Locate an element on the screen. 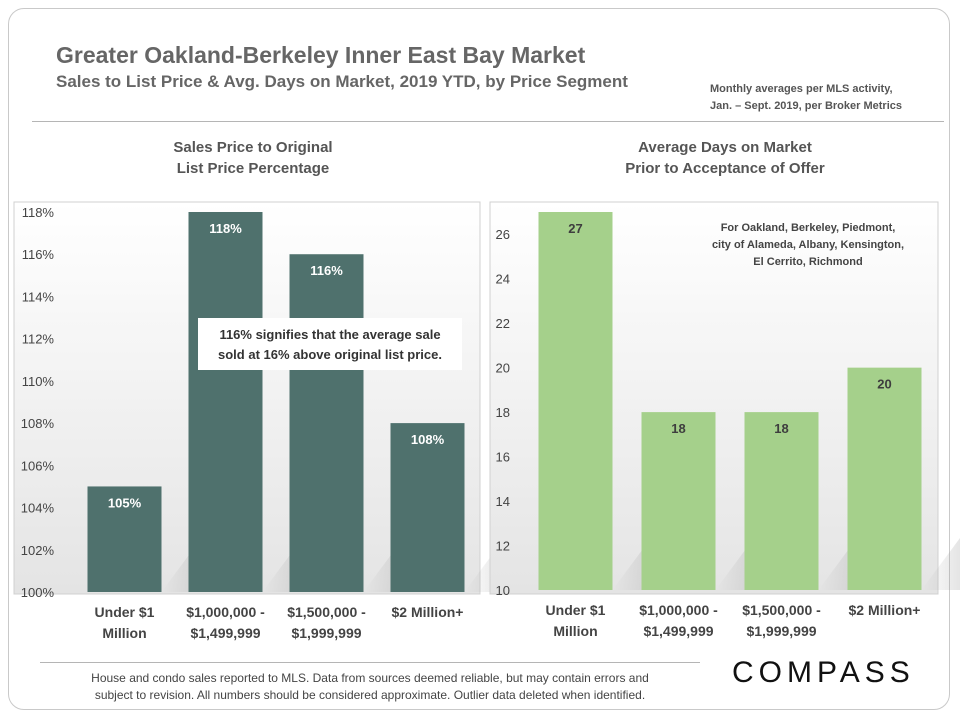 This screenshot has height=720, width=960. right-y-tick-label: 22 is located at coordinates (503, 323).